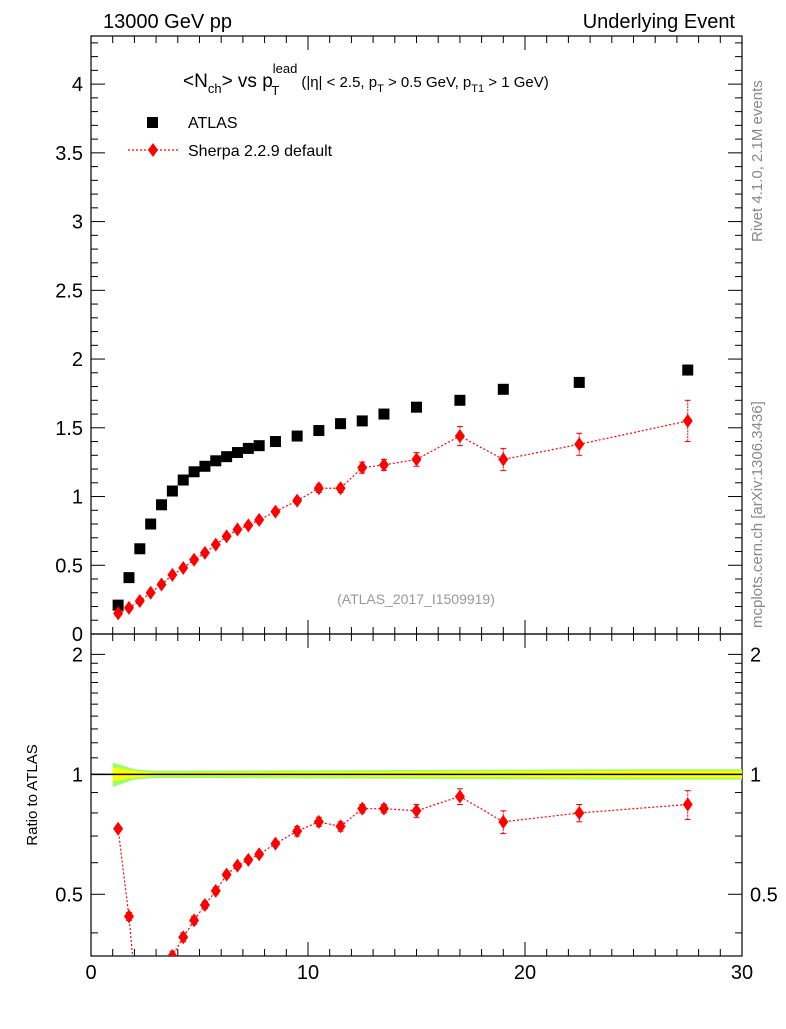 The height and width of the screenshot is (1029, 786). Describe the element at coordinates (152, 122) in the screenshot. I see `legend-atlas-marker` at that location.